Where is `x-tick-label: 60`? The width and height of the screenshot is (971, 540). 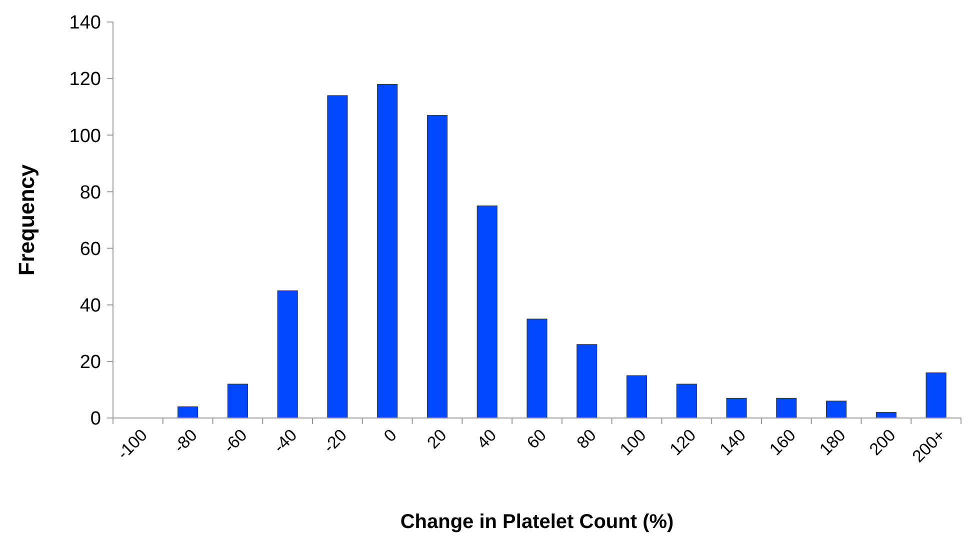
x-tick-label: 60 is located at coordinates (536, 439).